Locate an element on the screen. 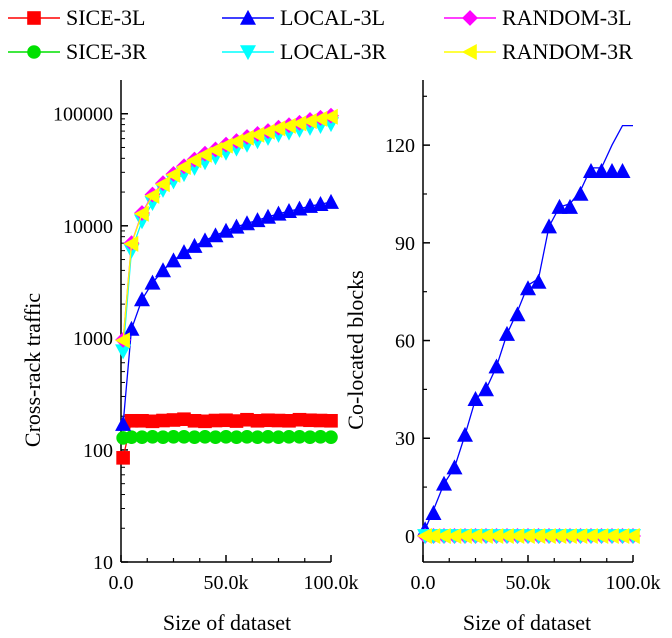 Image resolution: width=672 pixels, height=638 pixels. y-tick-label: 30 is located at coordinates (405, 439).